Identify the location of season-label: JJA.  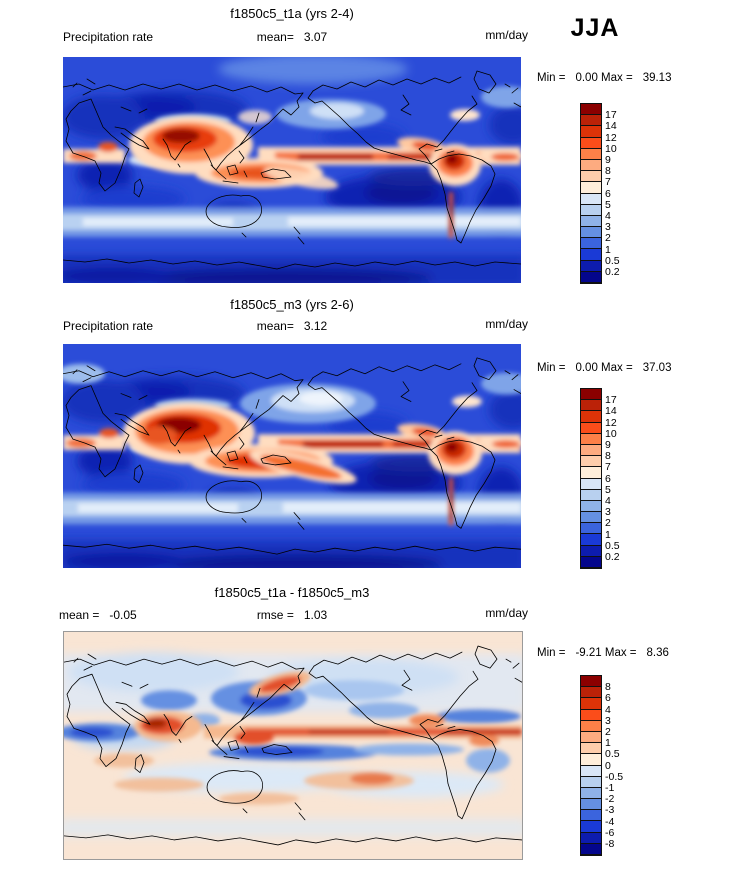
(595, 28).